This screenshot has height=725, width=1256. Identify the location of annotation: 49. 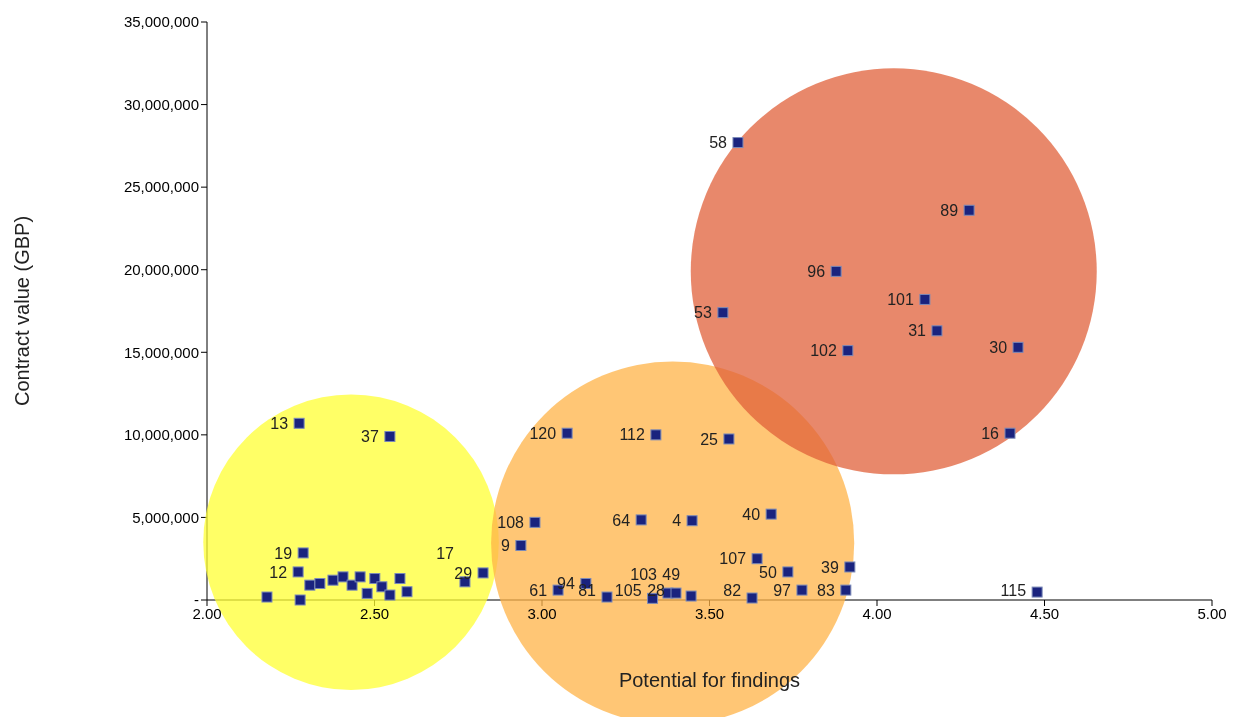
(671, 574).